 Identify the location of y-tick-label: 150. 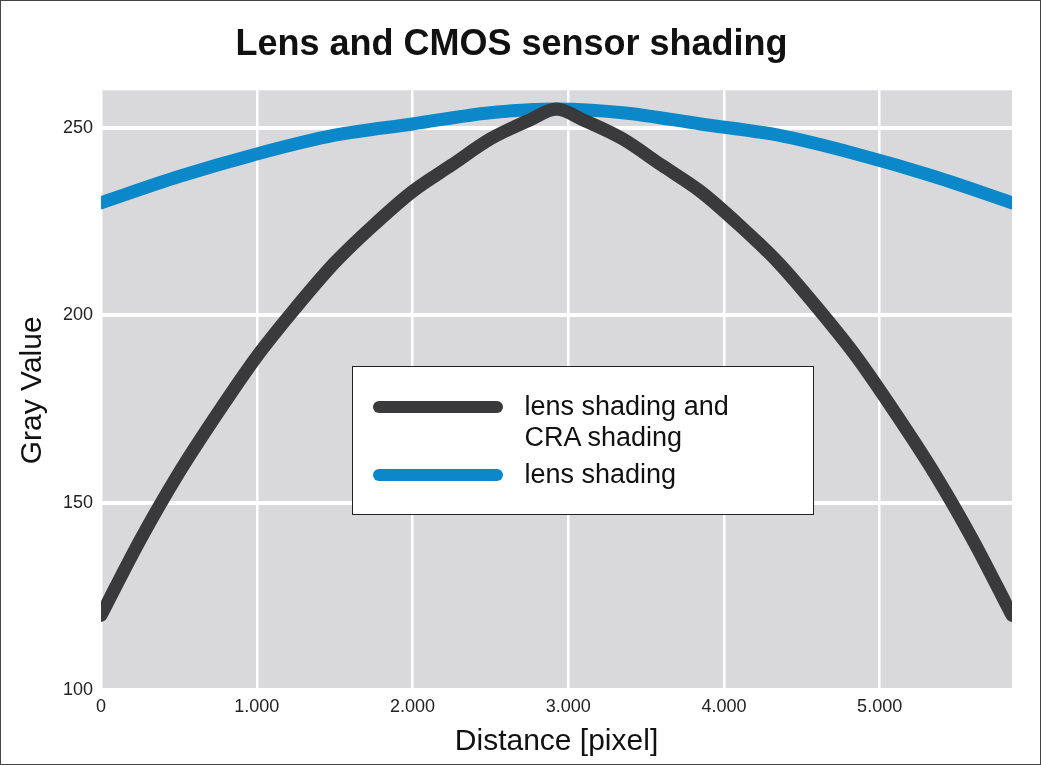
(78, 501).